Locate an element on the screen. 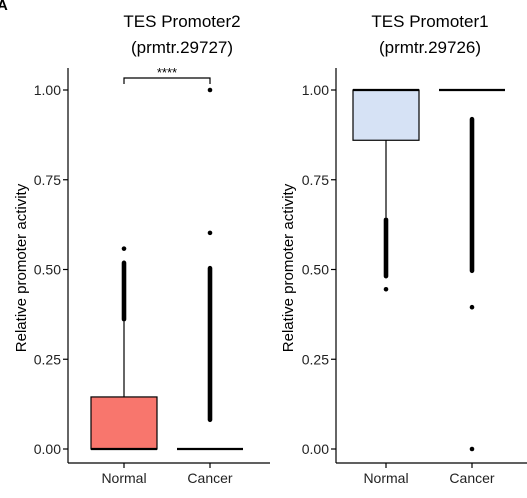 The width and height of the screenshot is (527, 498). panel-label: A is located at coordinates (4, 7).